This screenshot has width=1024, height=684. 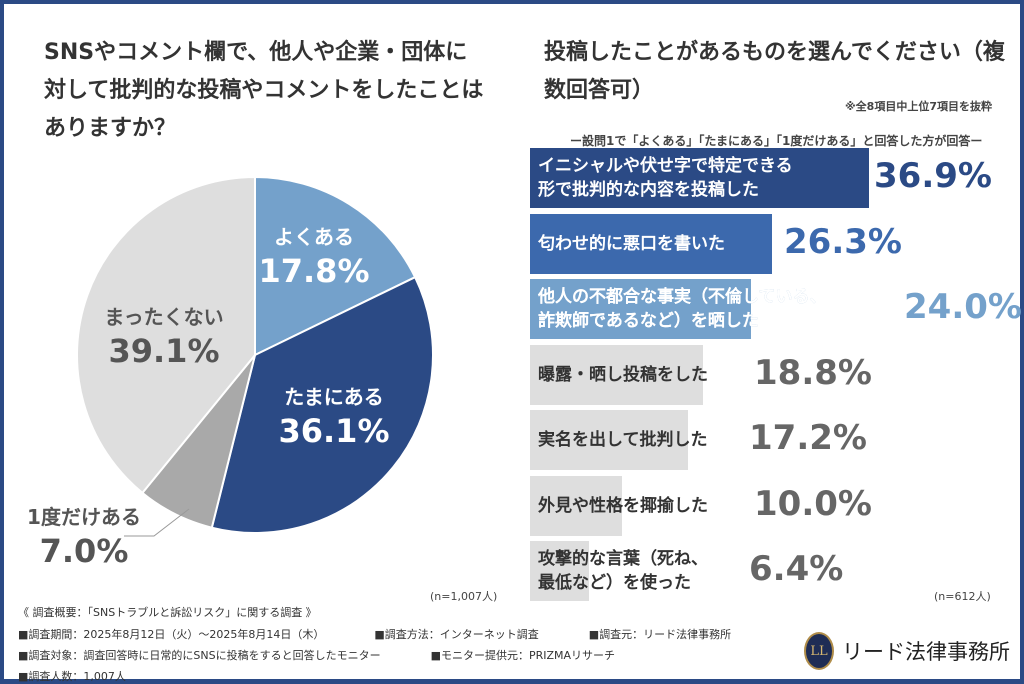 I want to click on pie-value-label: 36.1%, so click(x=333, y=431).